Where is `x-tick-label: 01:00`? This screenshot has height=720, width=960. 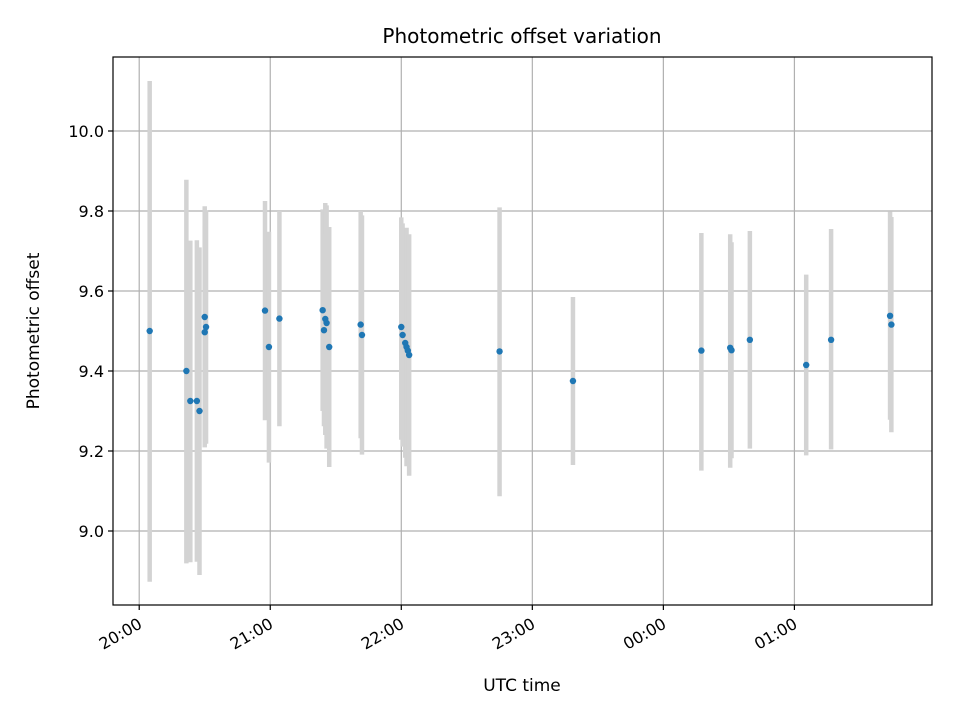
x-tick-label: 01:00 is located at coordinates (775, 634).